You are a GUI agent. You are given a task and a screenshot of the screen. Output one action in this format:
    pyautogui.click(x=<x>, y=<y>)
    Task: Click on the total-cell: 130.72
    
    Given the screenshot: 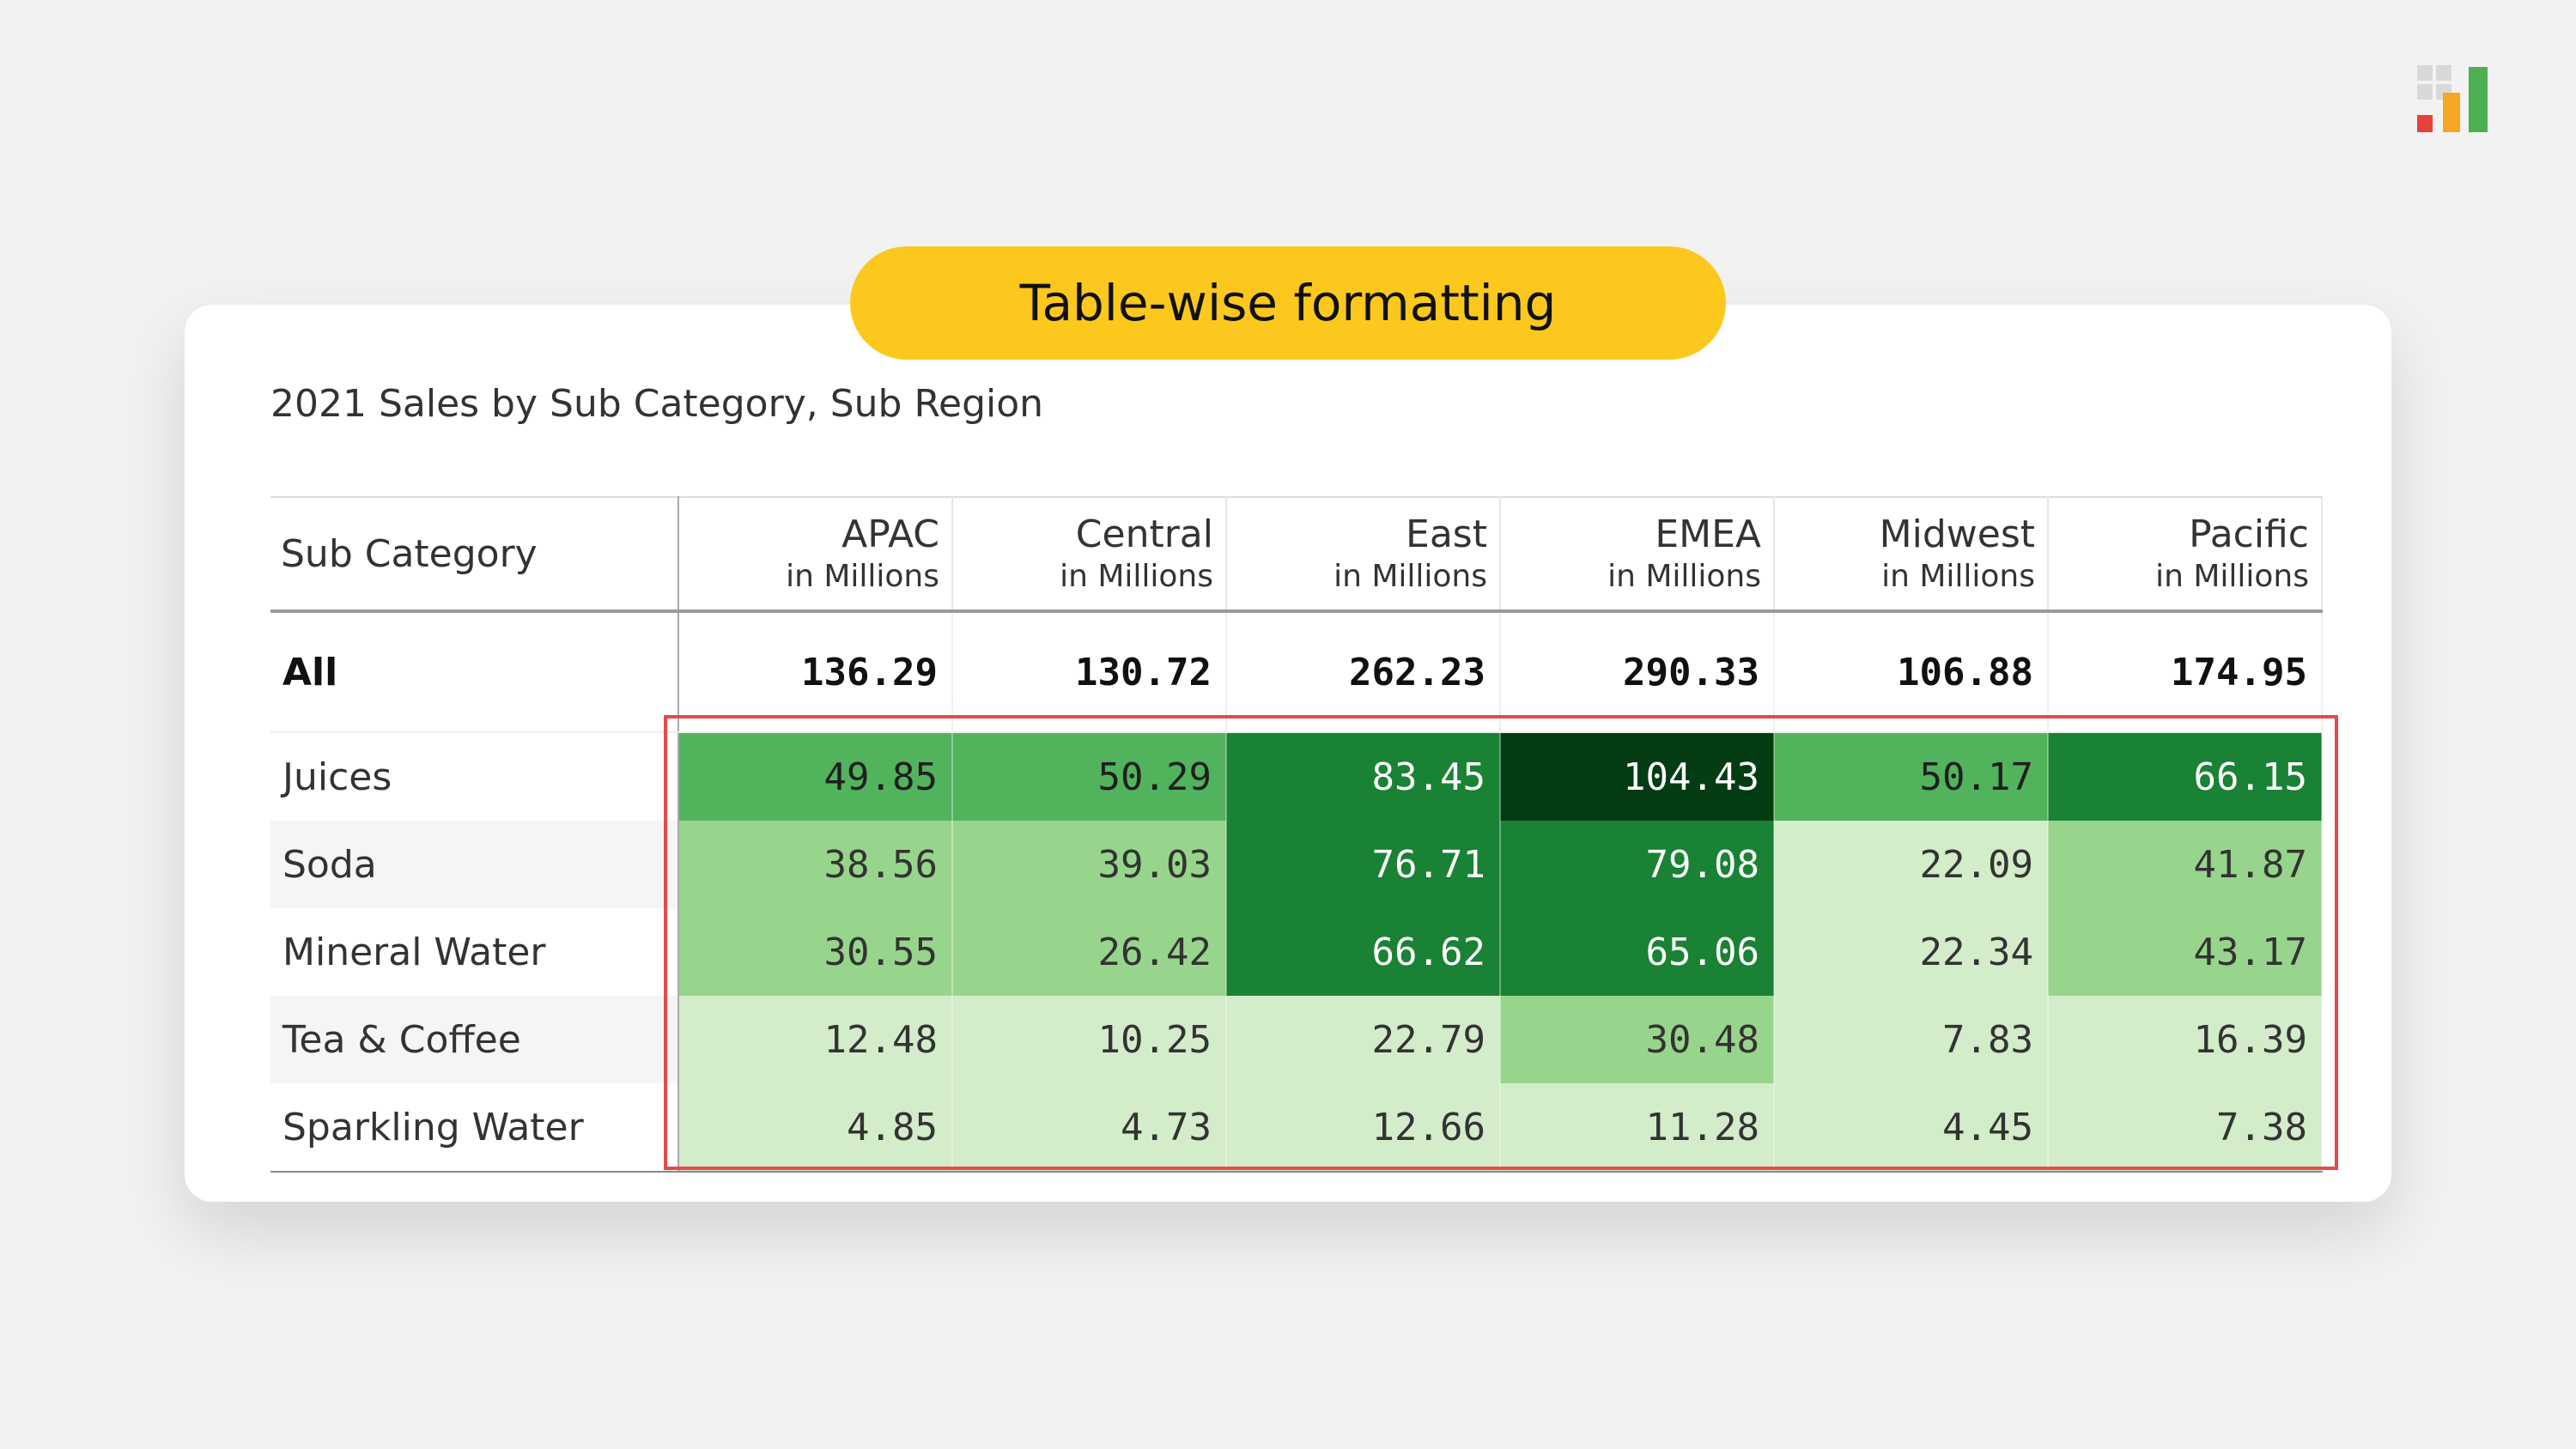 What is the action you would take?
    pyautogui.click(x=1089, y=671)
    